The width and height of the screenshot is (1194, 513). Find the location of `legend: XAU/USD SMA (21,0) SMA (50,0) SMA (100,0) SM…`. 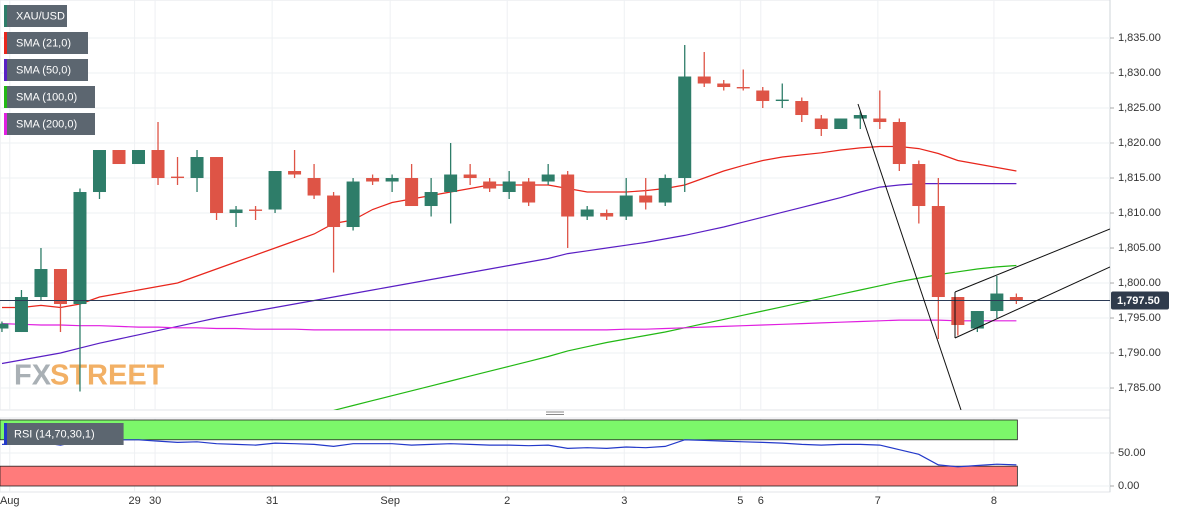

legend: XAU/USD SMA (21,0) SMA (50,0) SMA (100,0) SM… is located at coordinates (64, 225).